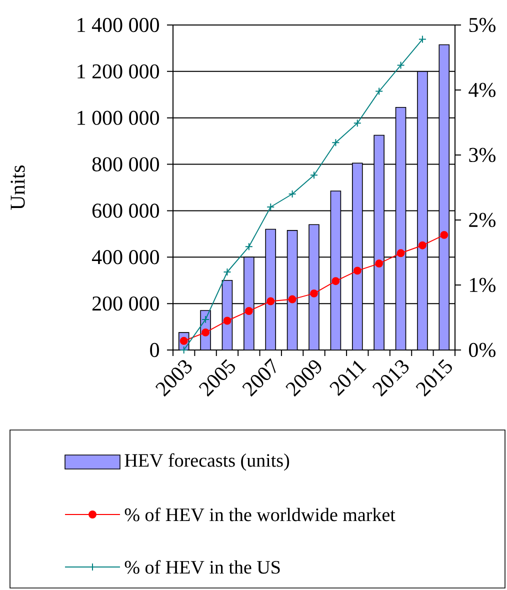 The image size is (507, 590). What do you see at coordinates (155, 350) in the screenshot?
I see `y-tick-label: 0` at bounding box center [155, 350].